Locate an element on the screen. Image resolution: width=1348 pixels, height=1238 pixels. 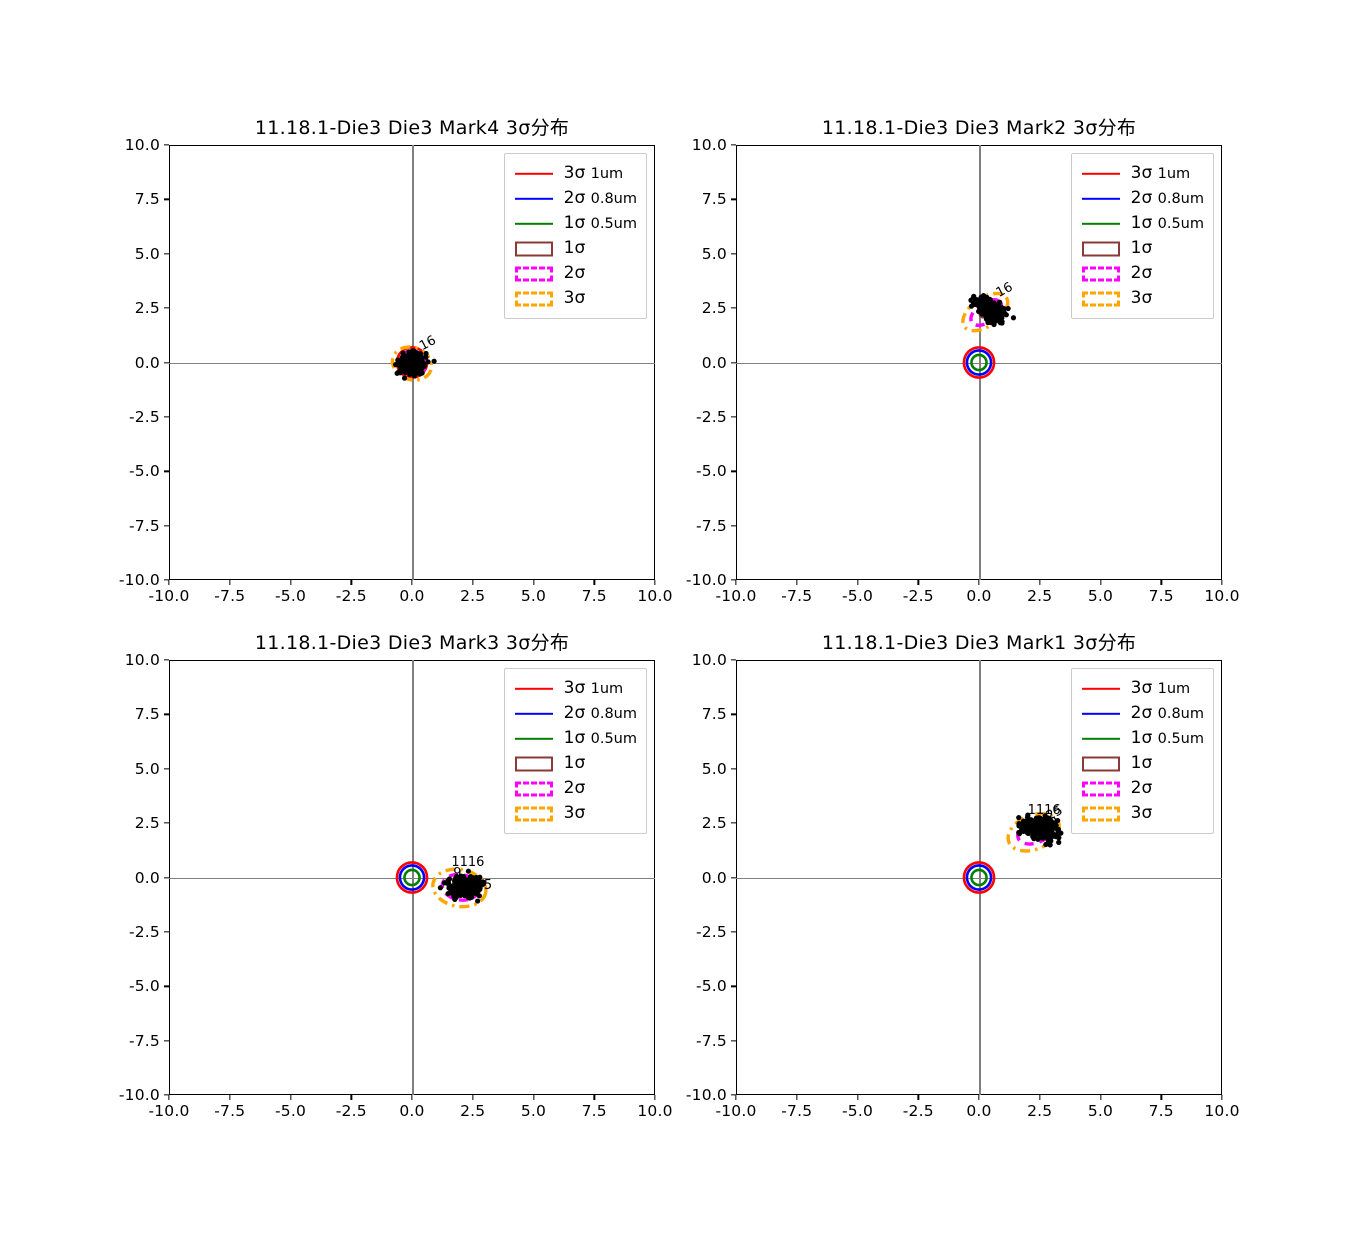
legend-entry: 3σ is located at coordinates (1142, 813).